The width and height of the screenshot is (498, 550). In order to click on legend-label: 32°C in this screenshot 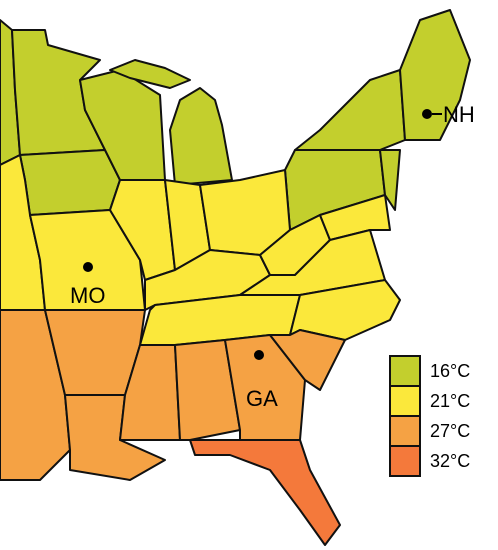, I will do `click(450, 461)`.